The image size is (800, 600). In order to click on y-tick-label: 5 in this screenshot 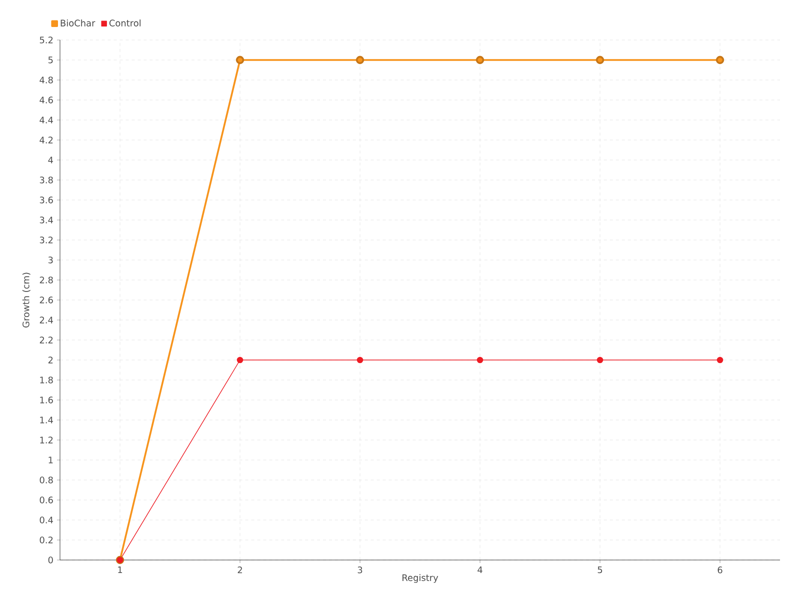, I will do `click(50, 60)`.